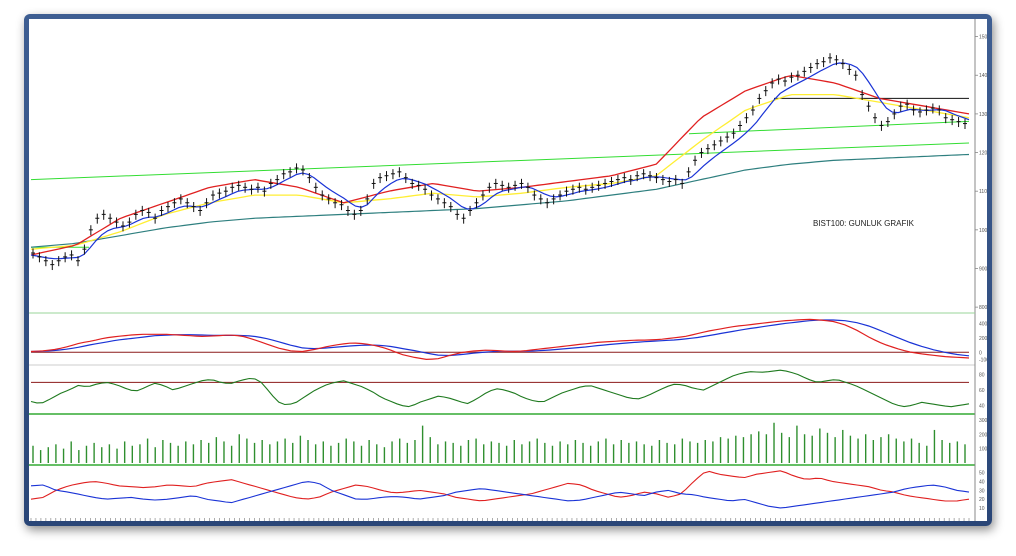 The image size is (1016, 556). Describe the element at coordinates (982, 482) in the screenshot. I see `dmi-axis-label: 40` at that location.